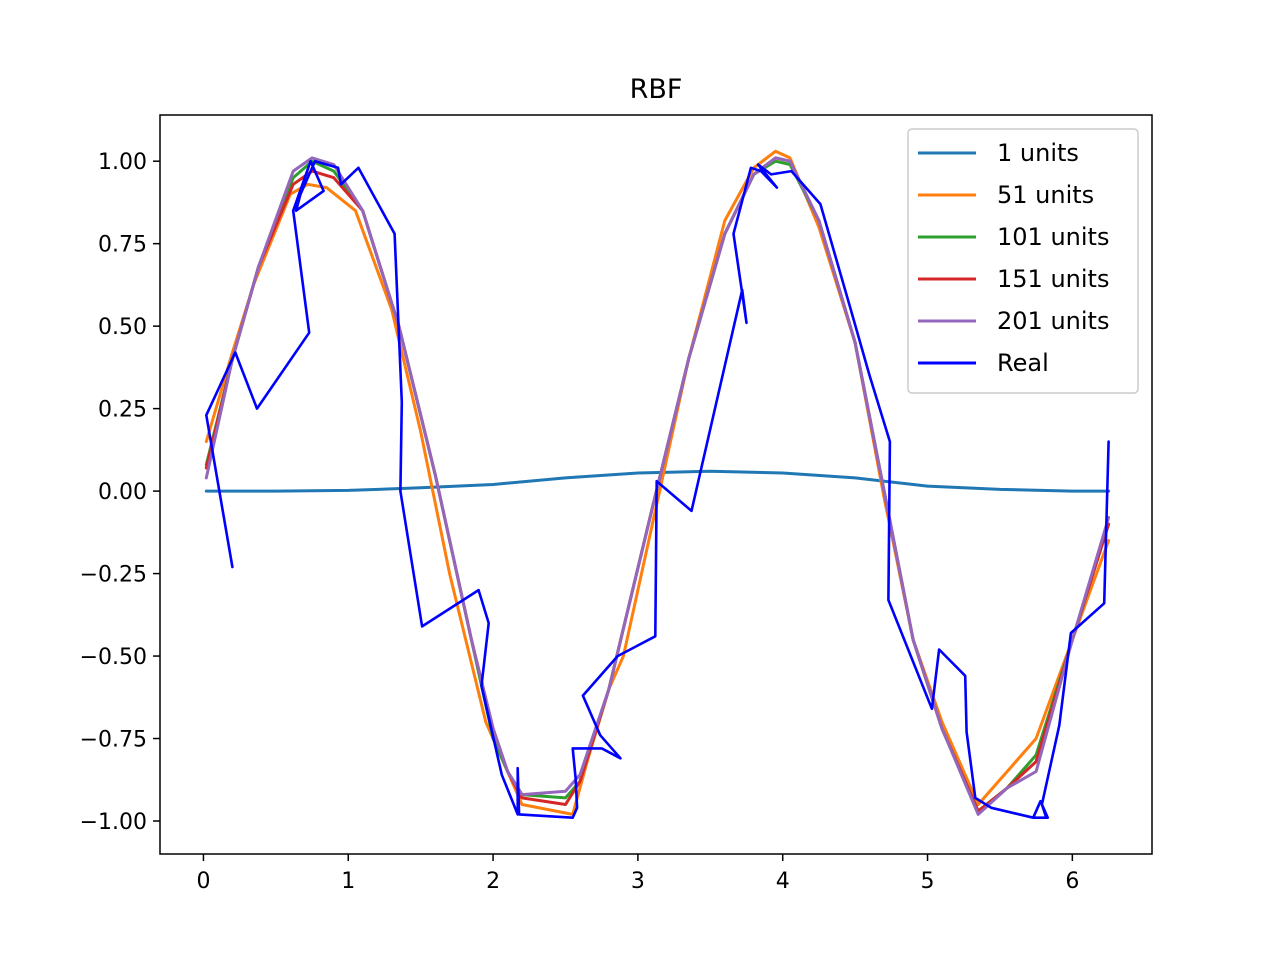  Describe the element at coordinates (1053, 237) in the screenshot. I see `legend-label-3: 101 units` at that location.